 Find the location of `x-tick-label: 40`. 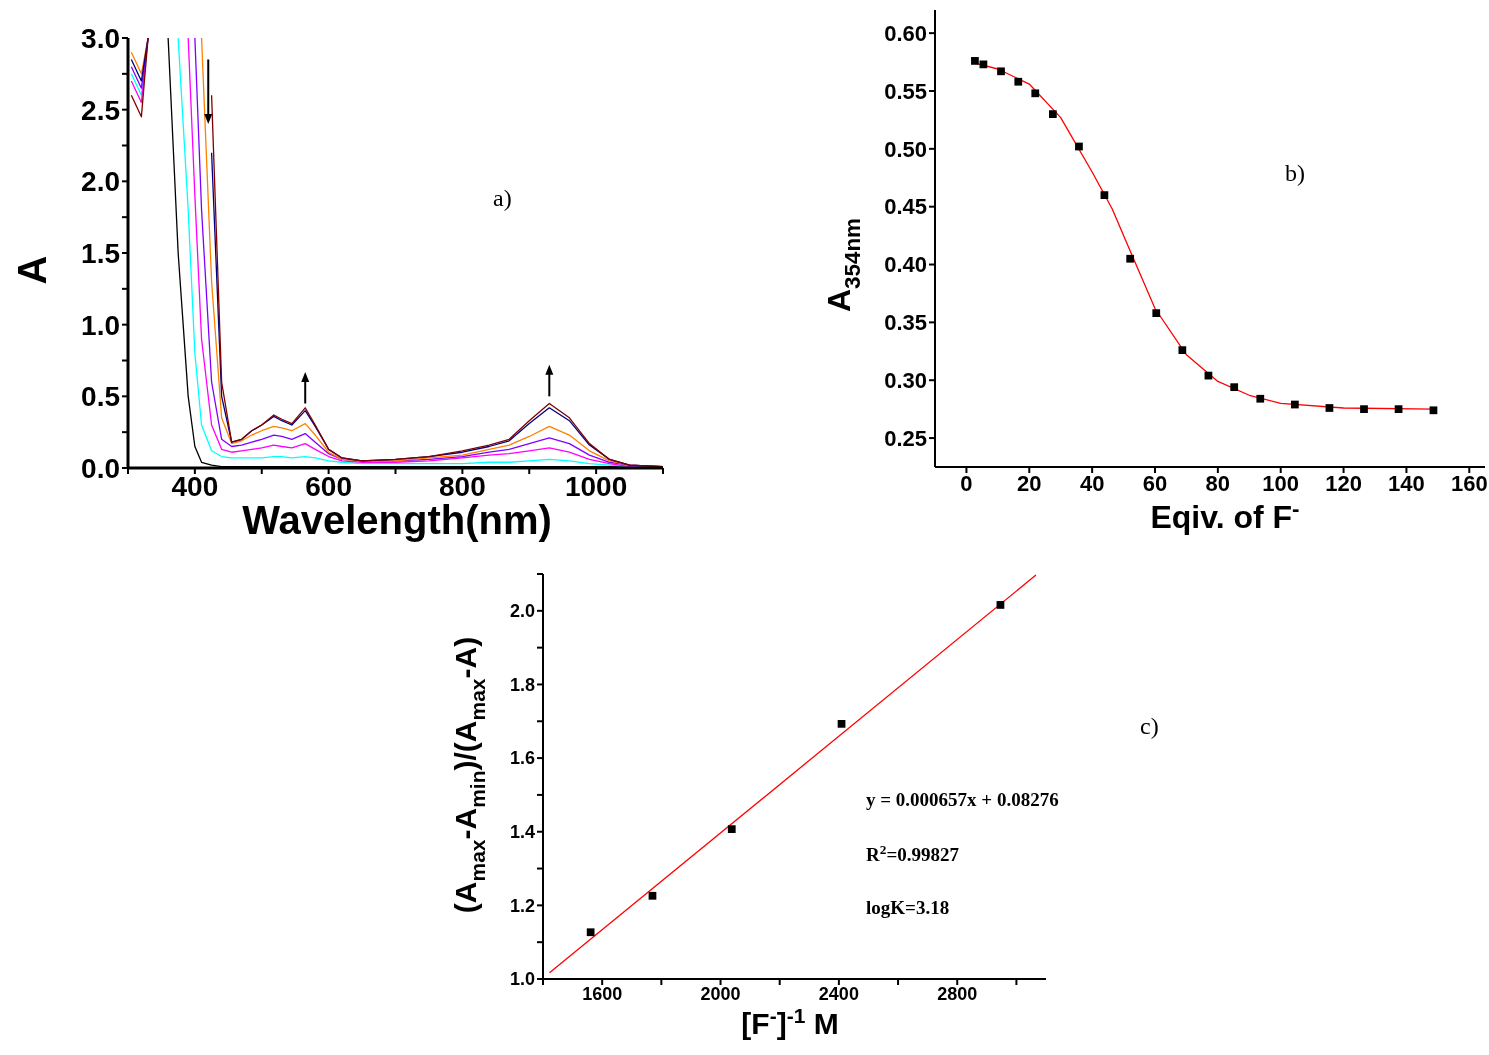

x-tick-label: 40 is located at coordinates (1092, 483).